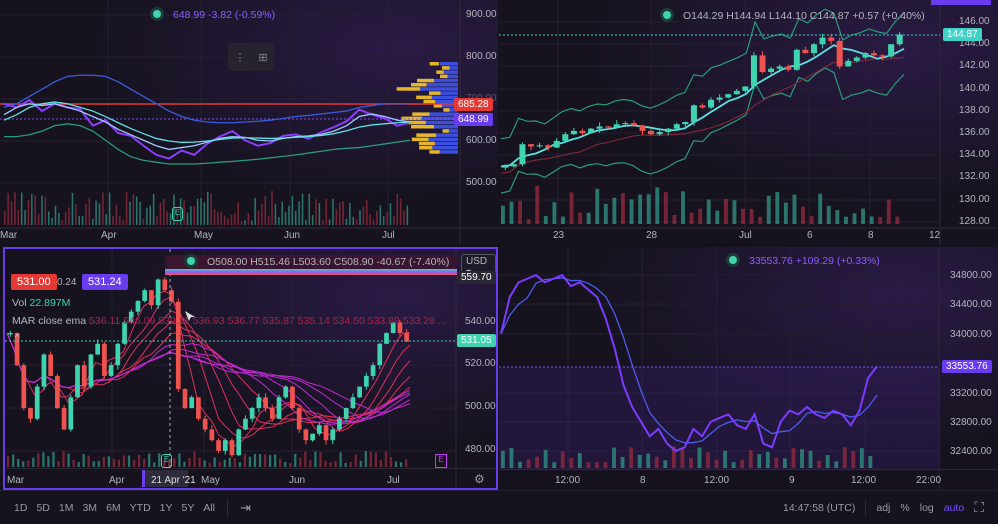 This screenshot has height=524, width=998. I want to click on ema-ribbon-line, so click(208, 373).